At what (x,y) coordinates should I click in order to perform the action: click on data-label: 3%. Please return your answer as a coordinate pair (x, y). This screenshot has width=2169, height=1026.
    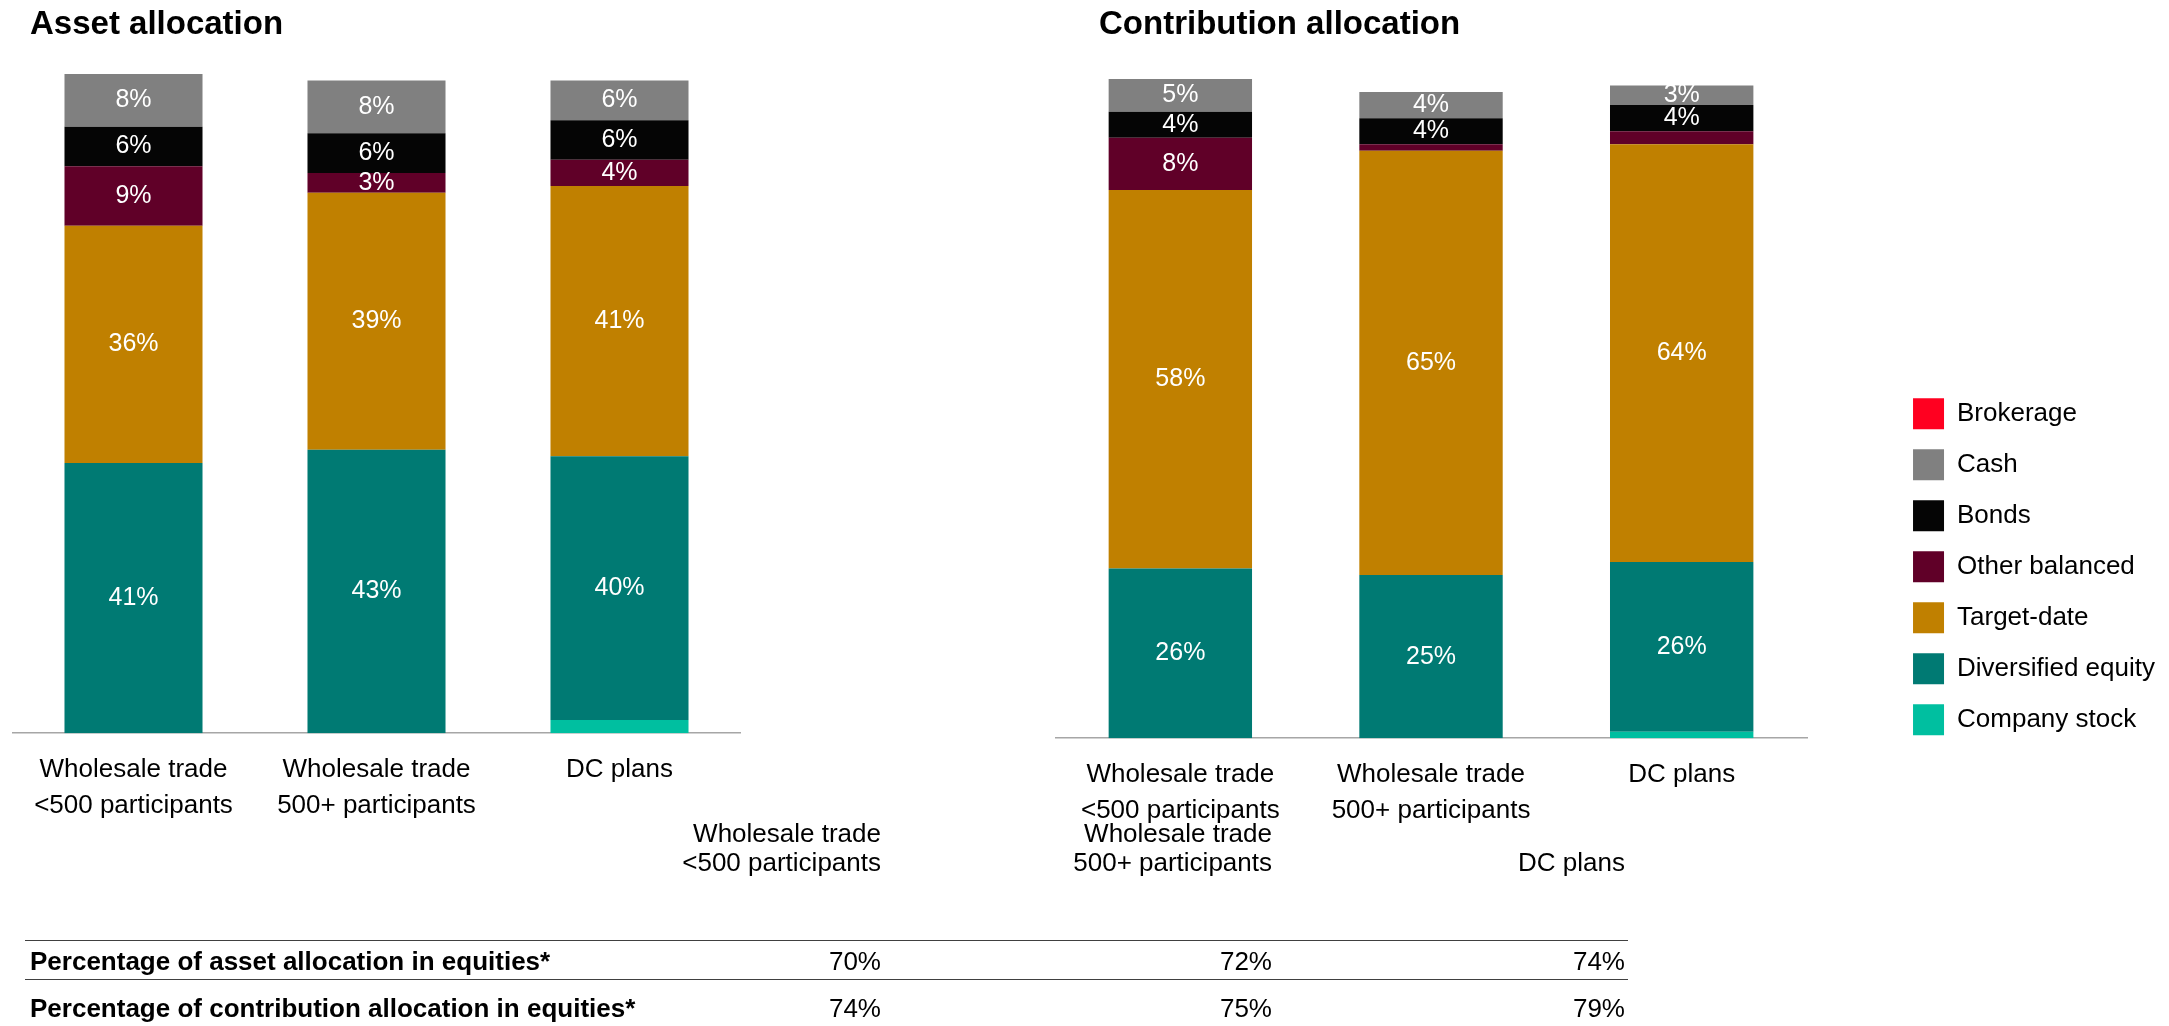
    Looking at the image, I should click on (376, 180).